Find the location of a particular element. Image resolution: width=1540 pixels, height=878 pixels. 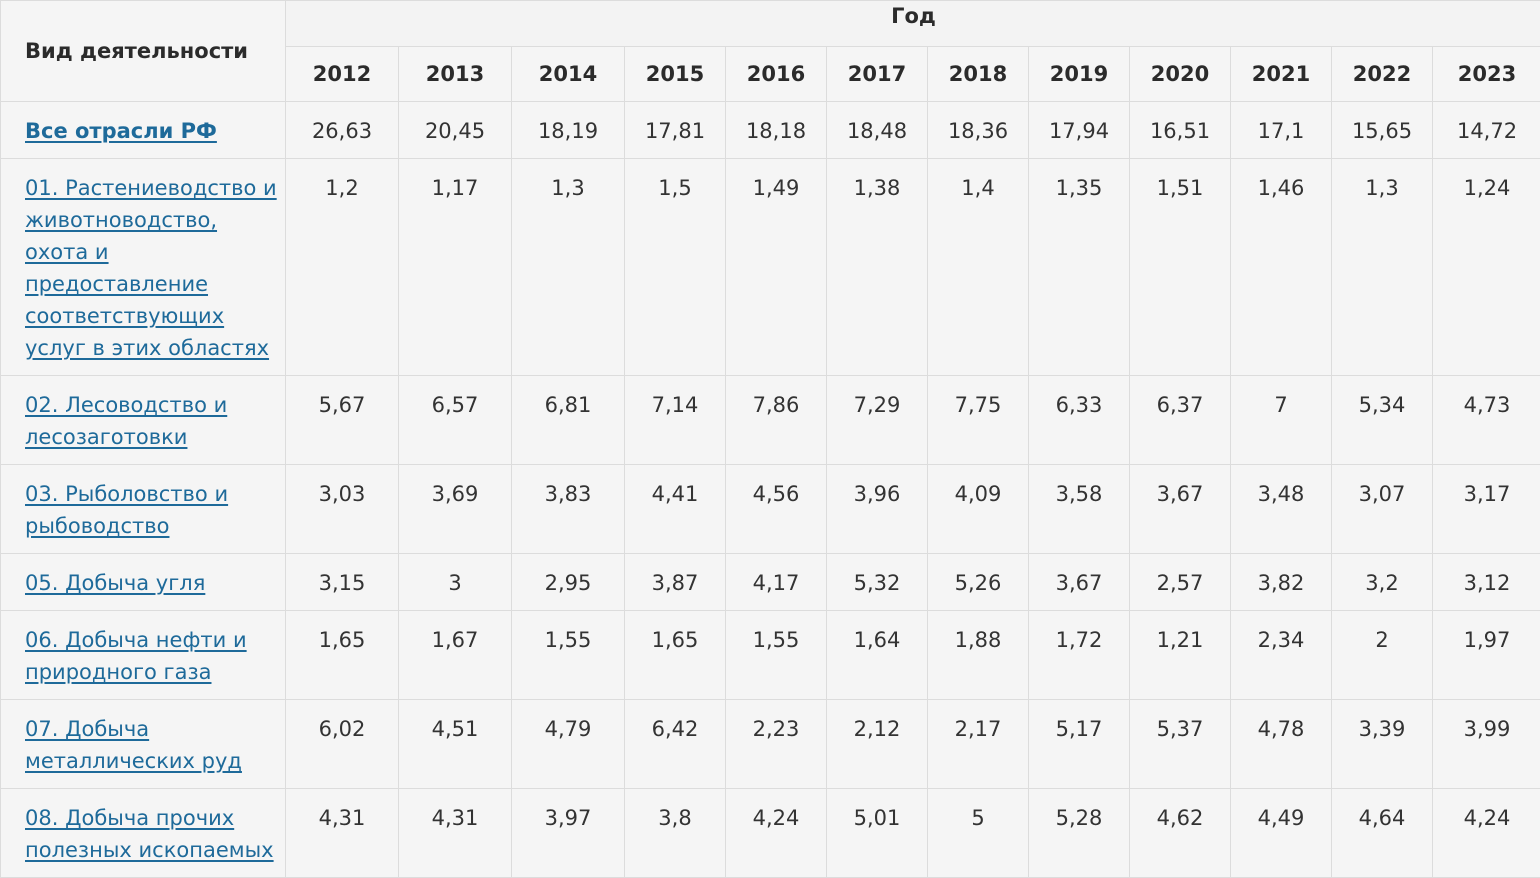

value-cell: 2,12 is located at coordinates (877, 744).